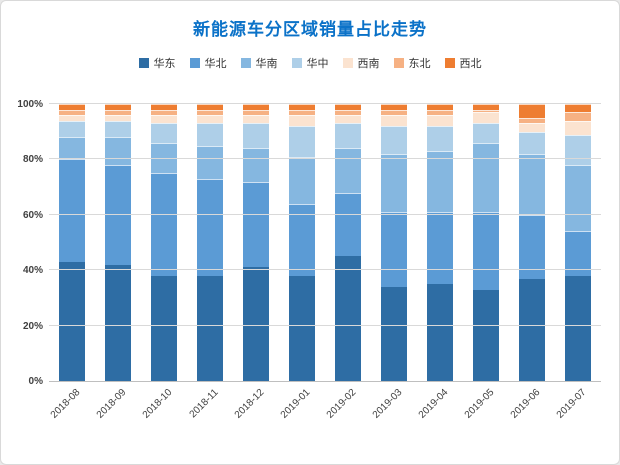 This screenshot has width=620, height=465. I want to click on bar-column: 2019-01, so click(297, 262).